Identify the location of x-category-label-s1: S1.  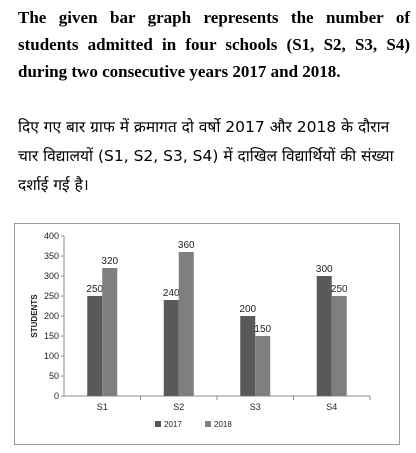
(102, 407).